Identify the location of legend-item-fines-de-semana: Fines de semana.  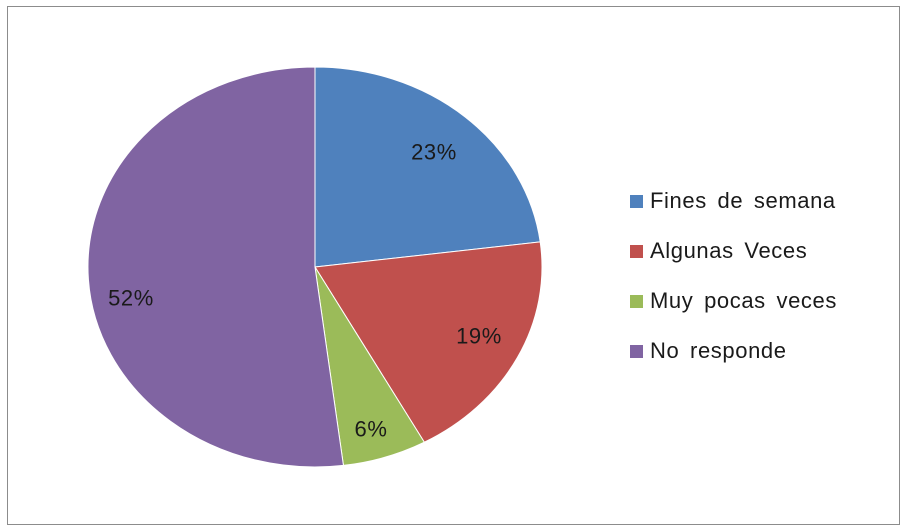
(733, 201).